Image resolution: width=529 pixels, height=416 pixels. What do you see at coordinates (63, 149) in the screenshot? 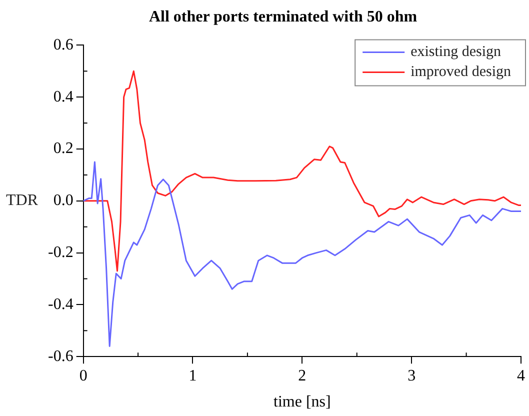
I see `y-tick-label: 0.2` at bounding box center [63, 149].